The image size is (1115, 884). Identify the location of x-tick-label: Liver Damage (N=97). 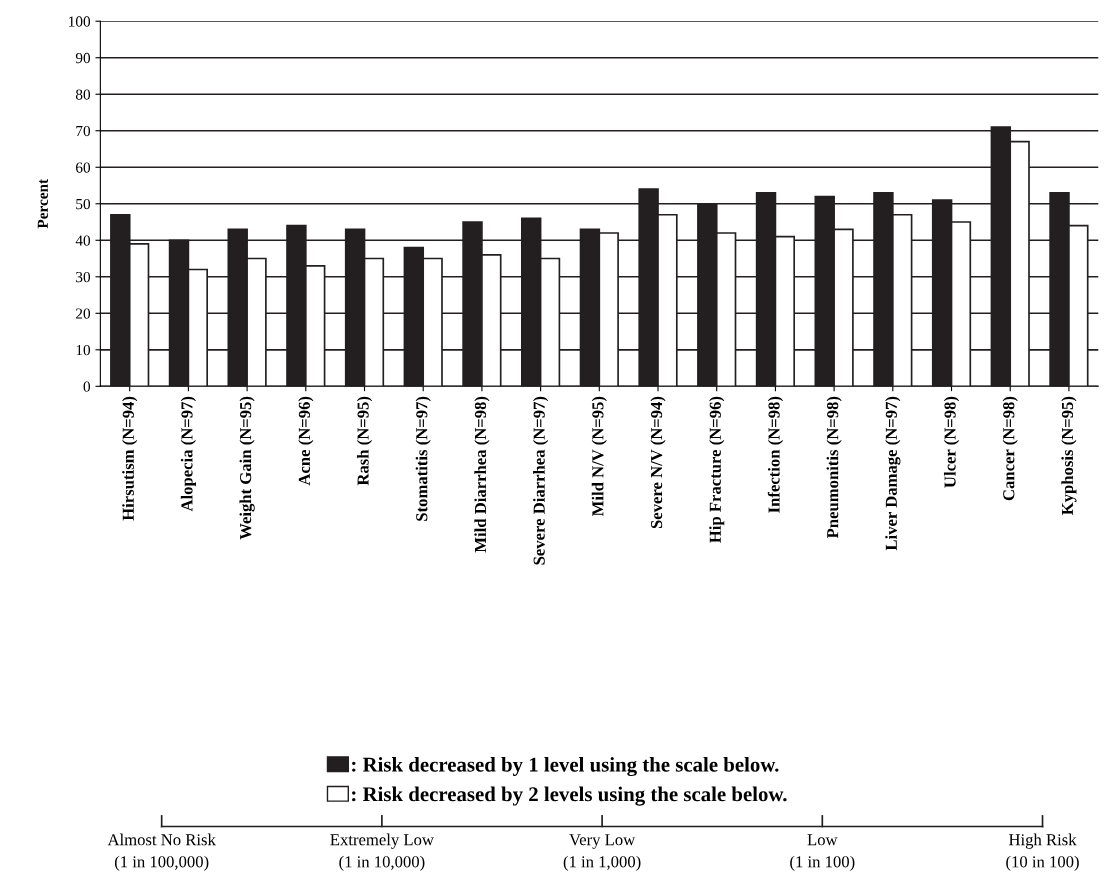
(893, 473).